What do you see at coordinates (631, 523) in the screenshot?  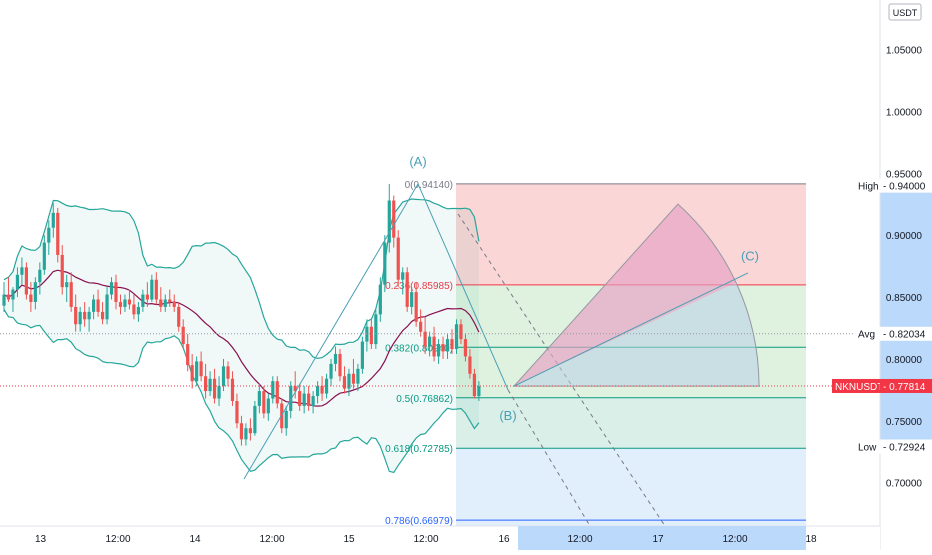 I see `fib-zone-tail` at bounding box center [631, 523].